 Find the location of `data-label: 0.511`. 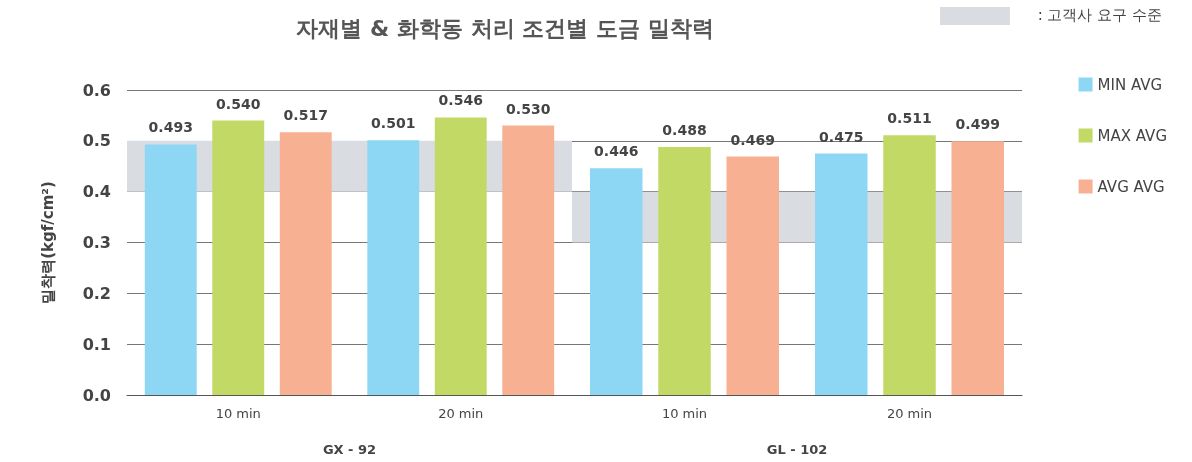

data-label: 0.511 is located at coordinates (909, 118).